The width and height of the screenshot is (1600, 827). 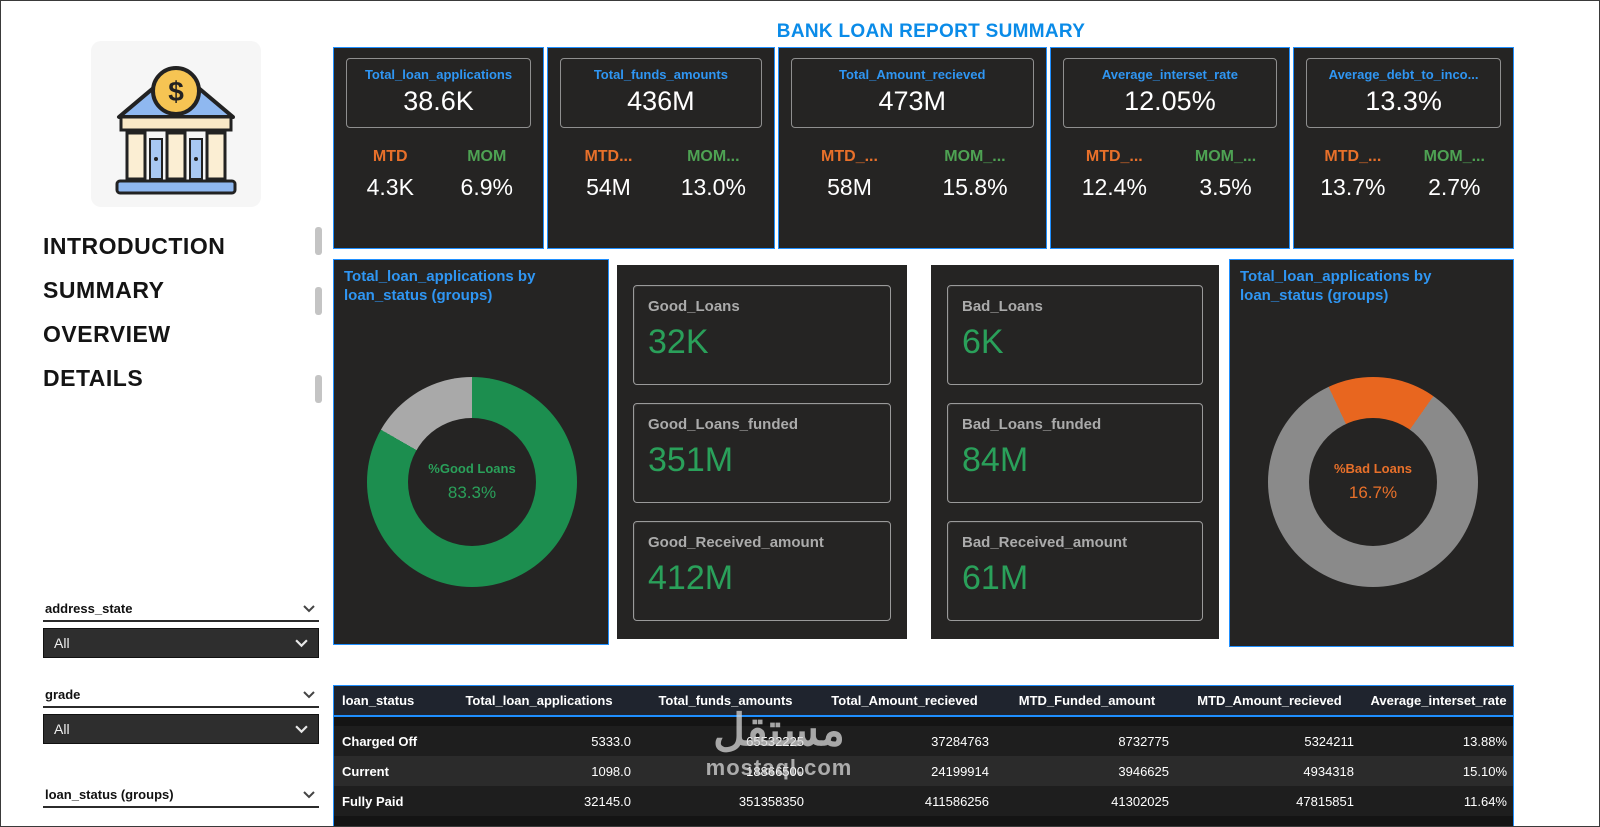 What do you see at coordinates (472, 468) in the screenshot?
I see `donut-center-label: %Good Loans` at bounding box center [472, 468].